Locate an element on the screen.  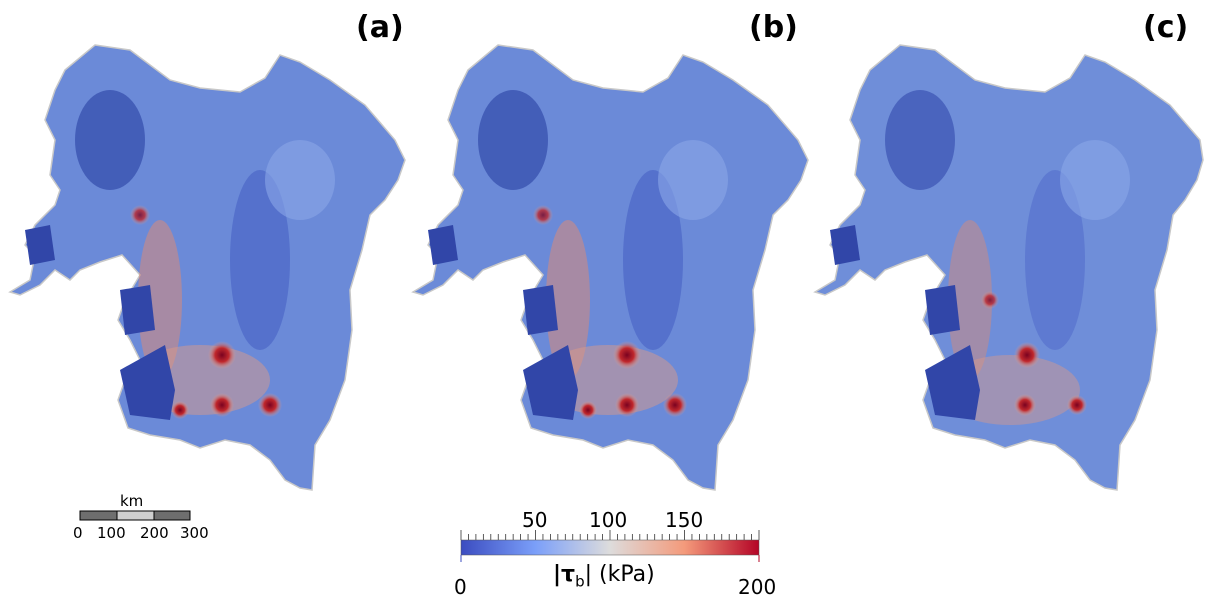
panel-label-a: (a) is located at coordinates (380, 27).